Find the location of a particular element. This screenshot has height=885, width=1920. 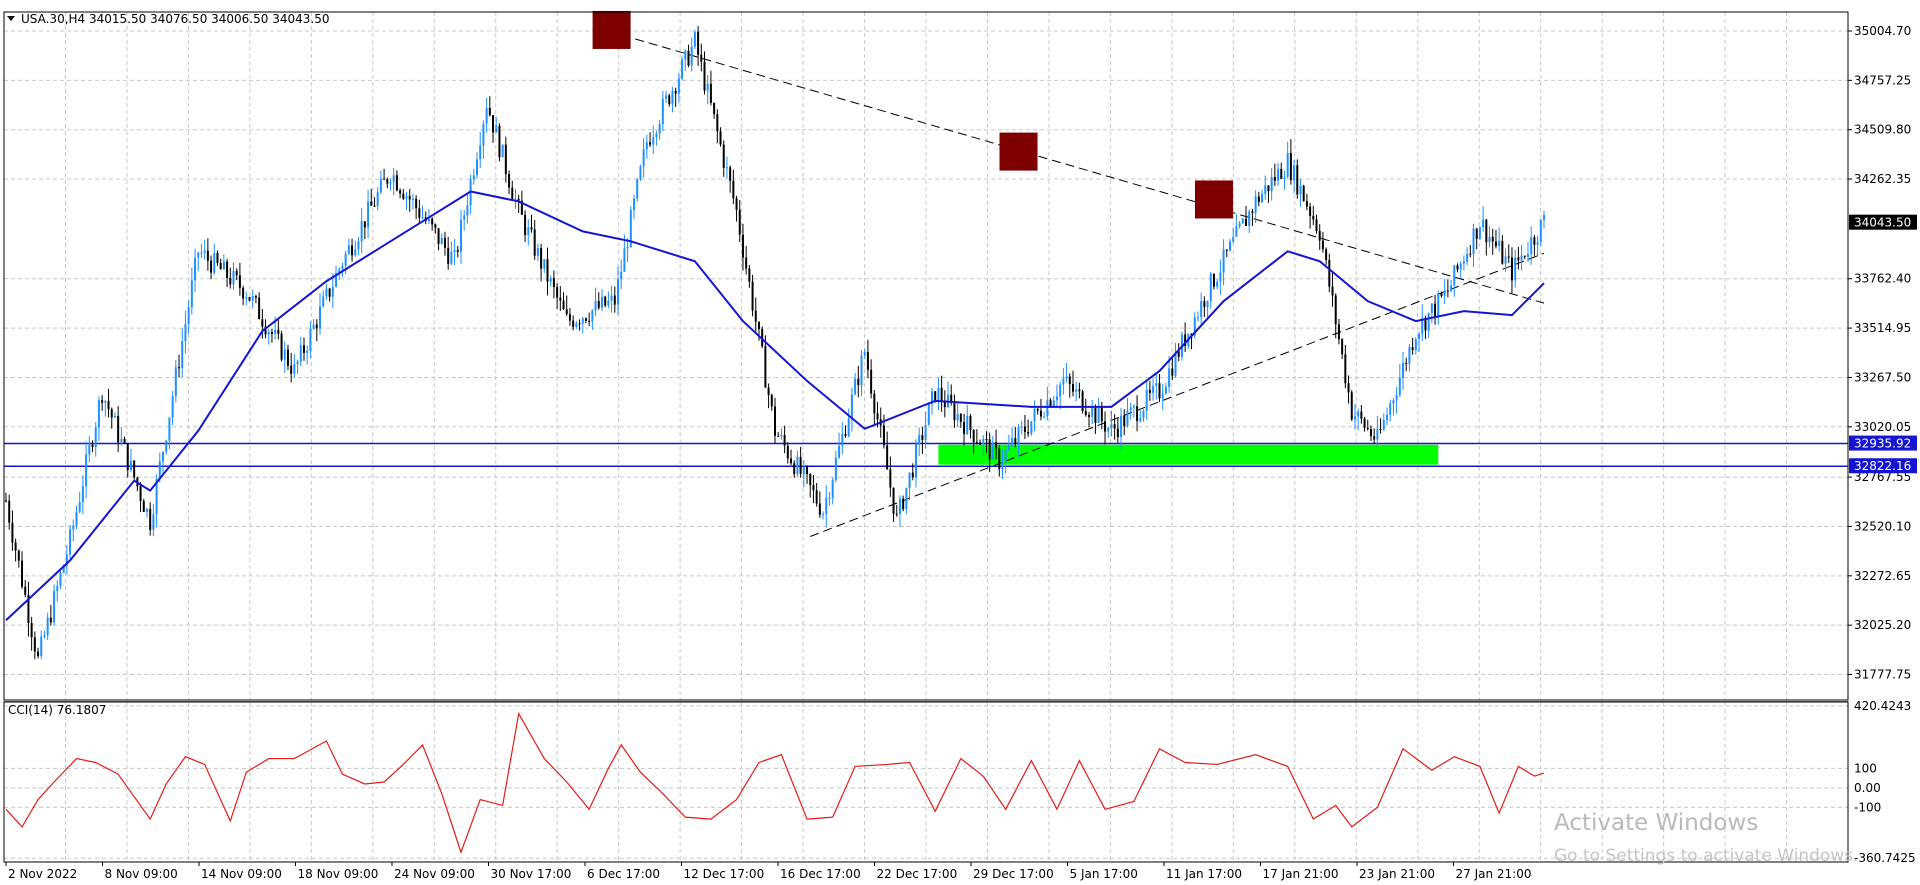

support-zone-rect is located at coordinates (1188, 454).